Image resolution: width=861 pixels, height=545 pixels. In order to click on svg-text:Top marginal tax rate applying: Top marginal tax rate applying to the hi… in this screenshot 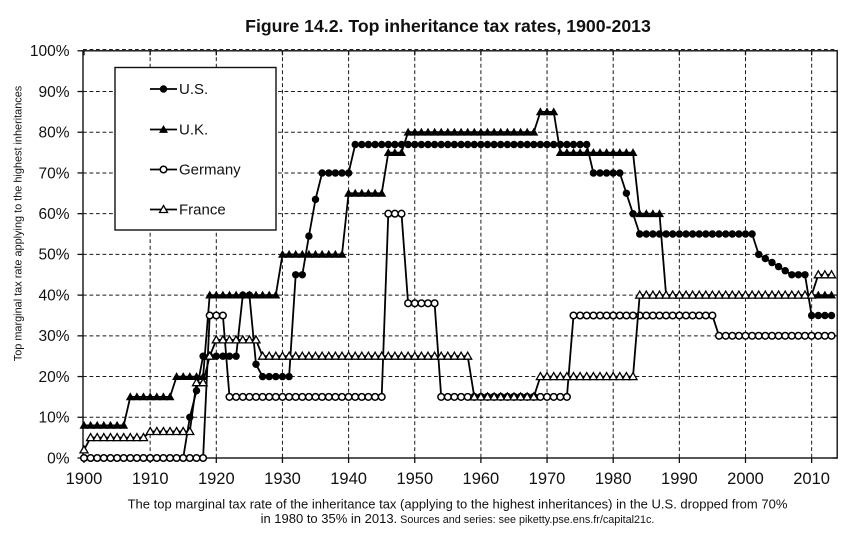, I will do `click(19, 223)`.